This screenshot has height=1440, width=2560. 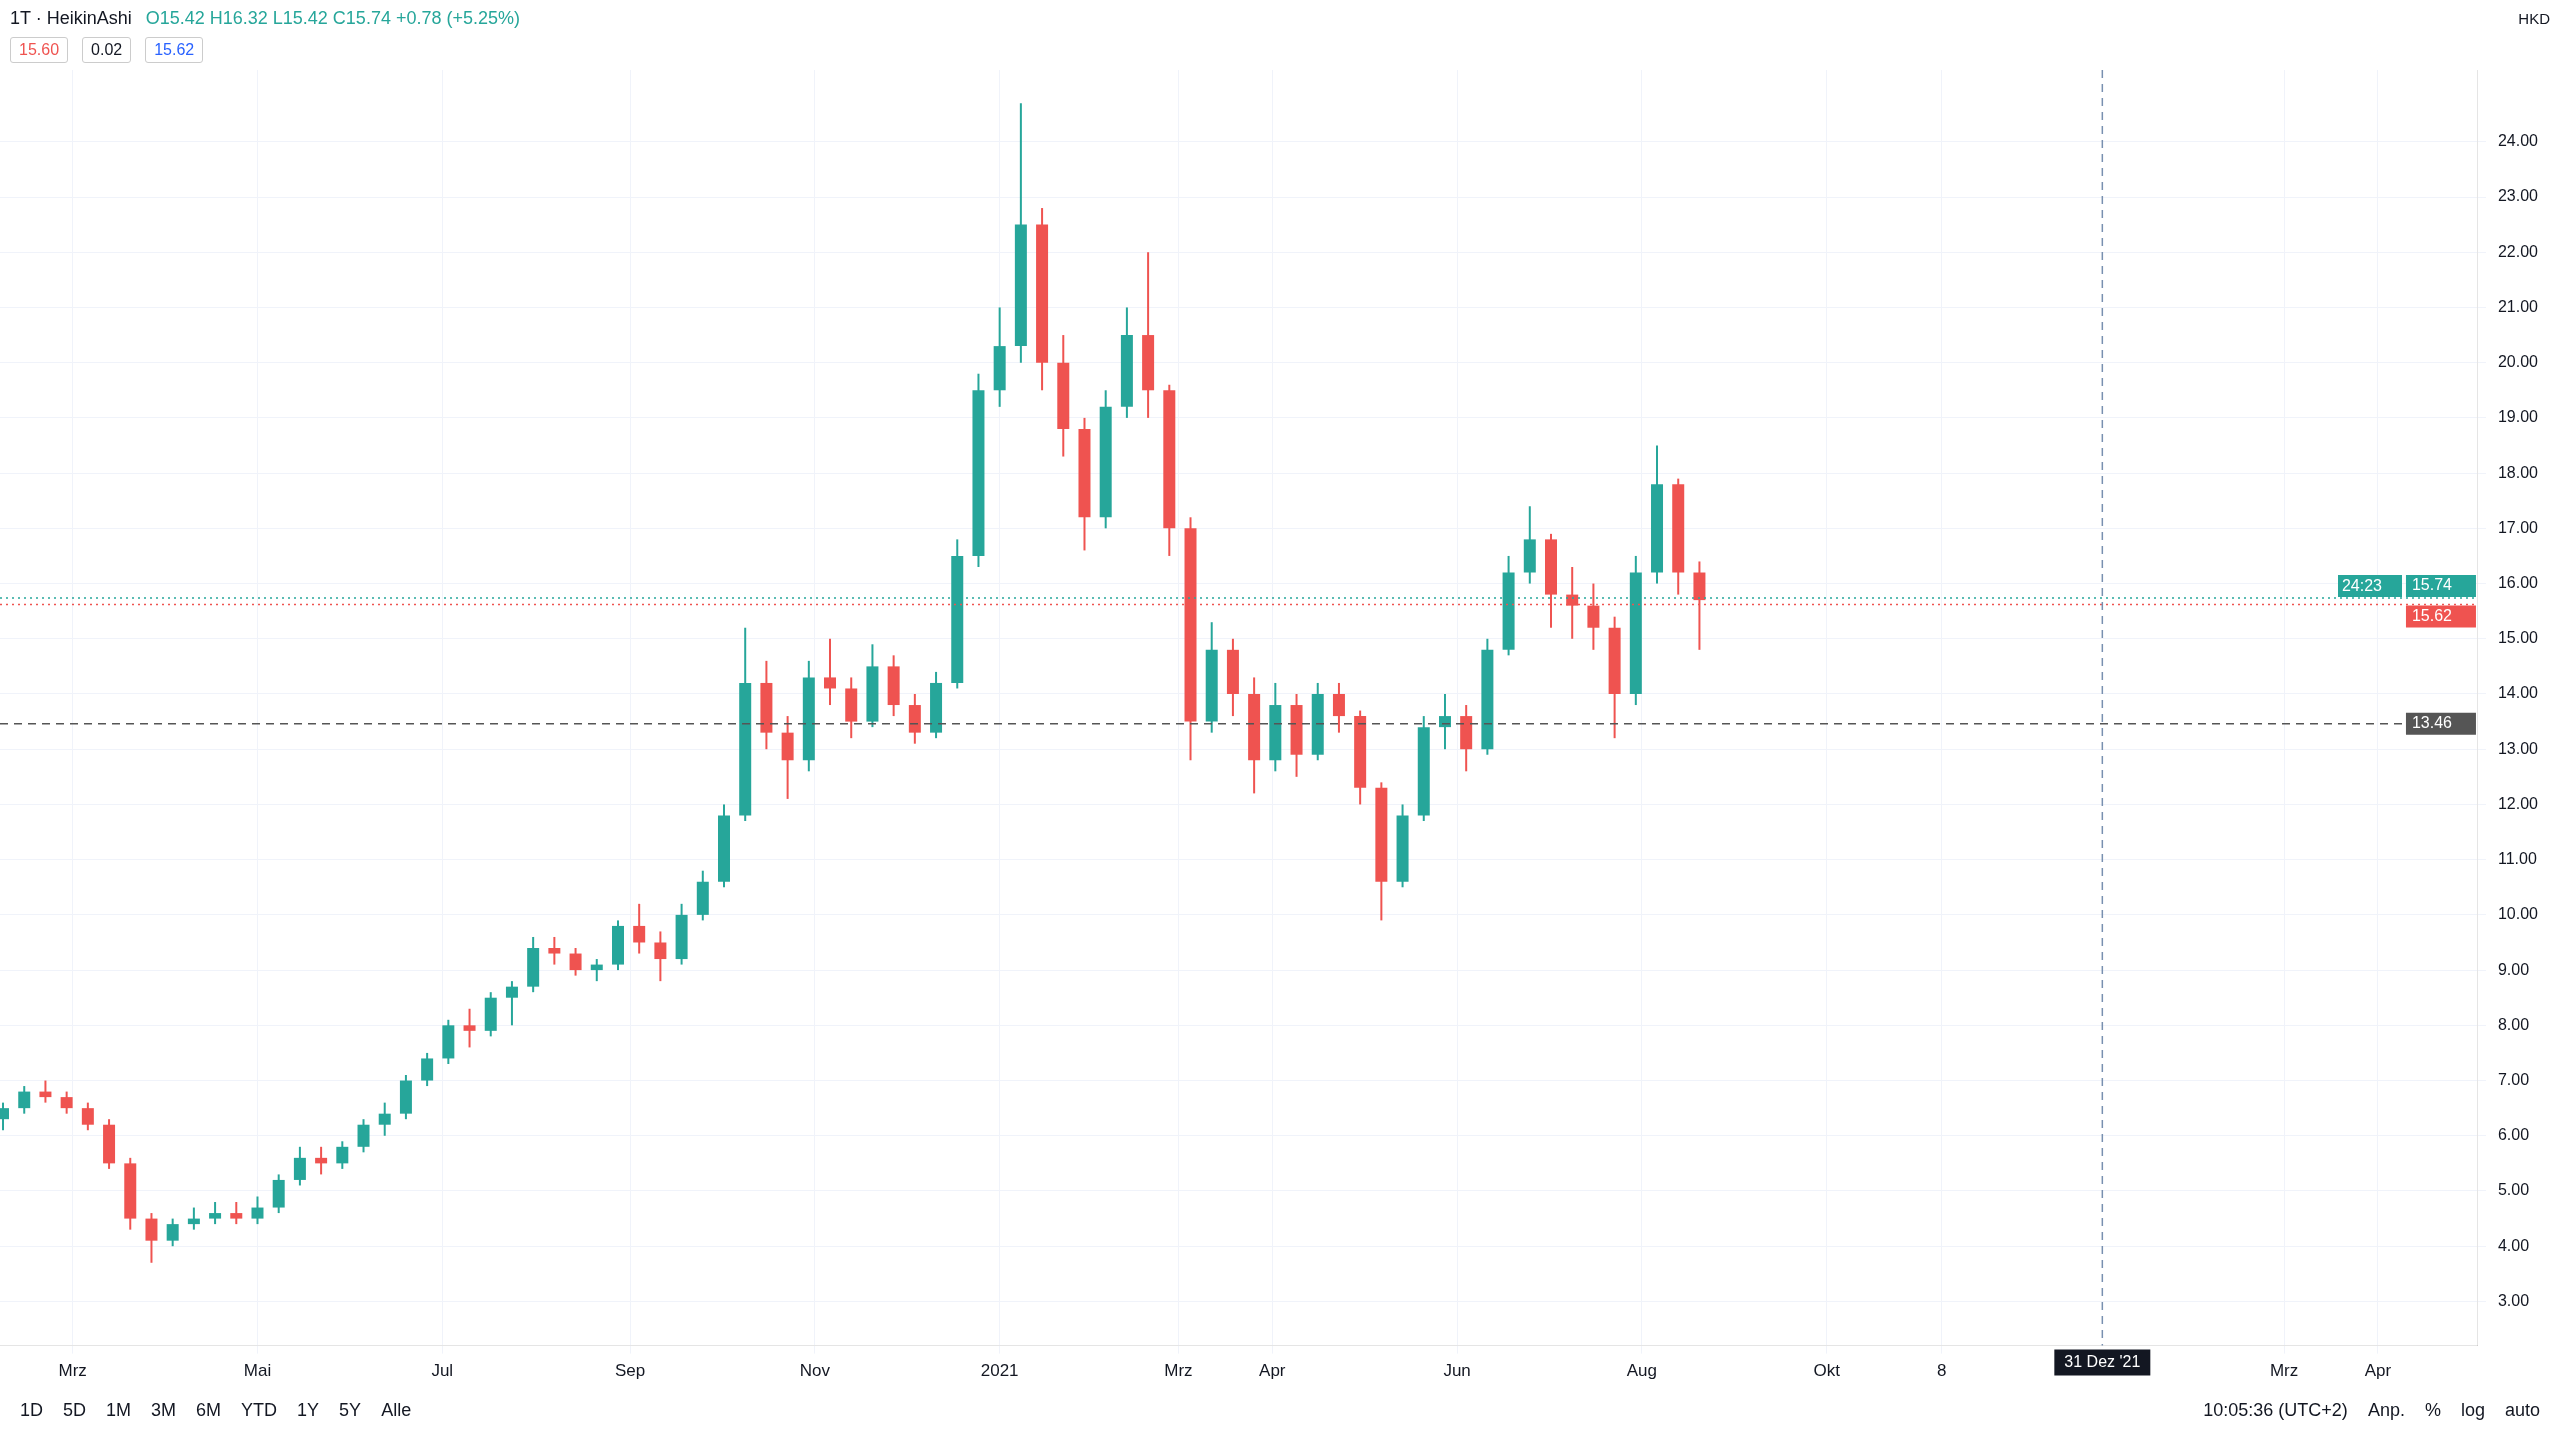 I want to click on text: 15.62, so click(x=174, y=50).